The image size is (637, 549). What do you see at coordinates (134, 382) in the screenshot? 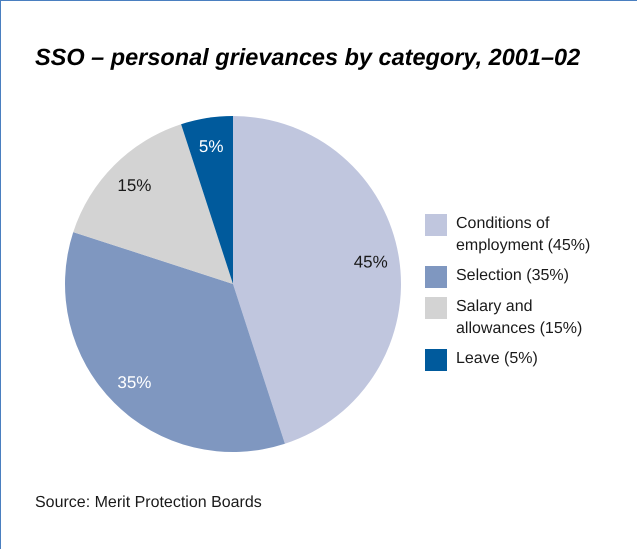
I see `data-label: 35%` at bounding box center [134, 382].